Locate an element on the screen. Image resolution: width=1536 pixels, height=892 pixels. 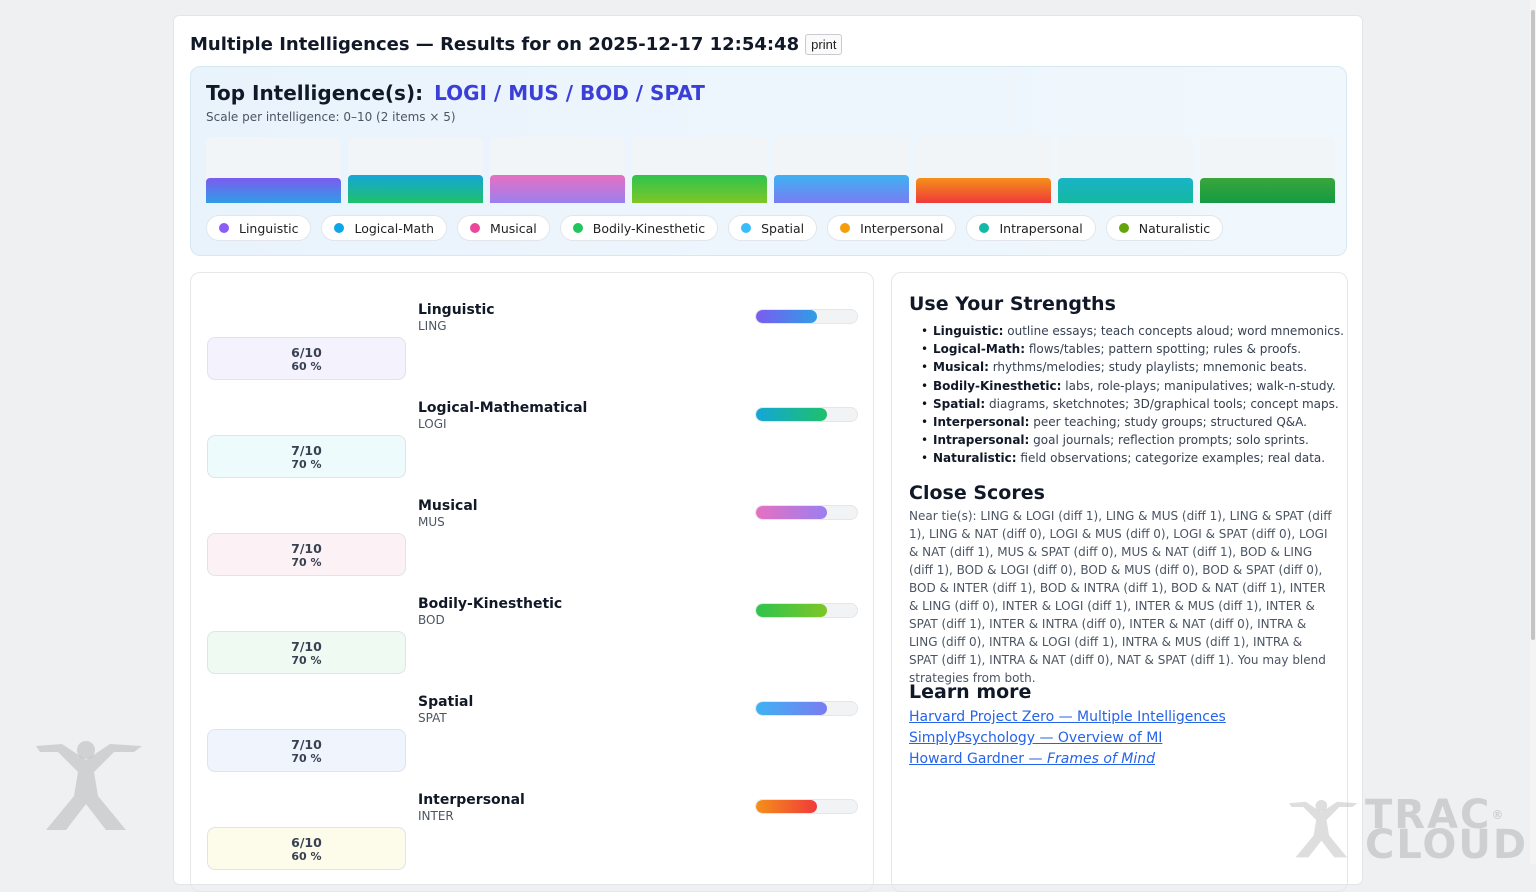
top-intelligence-label: Top Intelligence(s): is located at coordinates (315, 93).